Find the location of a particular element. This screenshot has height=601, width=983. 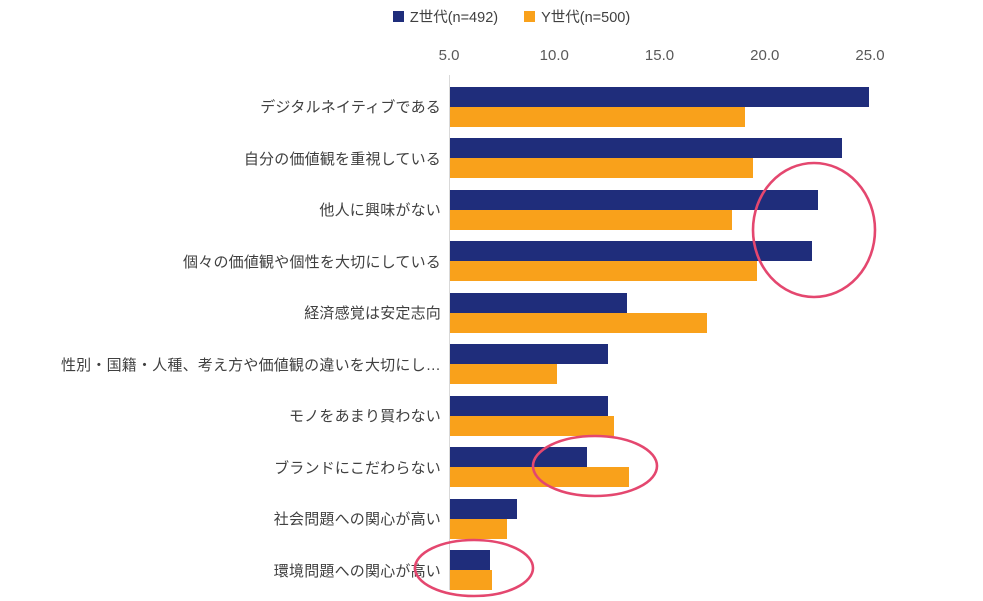

category-label: 環境問題への関心が高い is located at coordinates (357, 571).